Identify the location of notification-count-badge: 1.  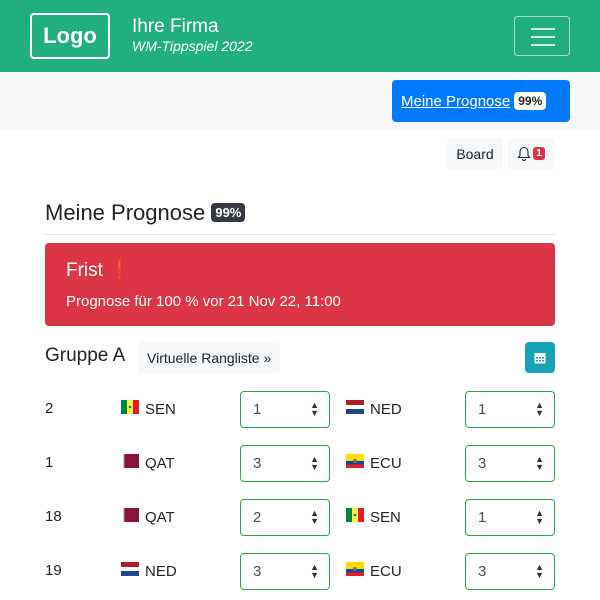
(539, 153).